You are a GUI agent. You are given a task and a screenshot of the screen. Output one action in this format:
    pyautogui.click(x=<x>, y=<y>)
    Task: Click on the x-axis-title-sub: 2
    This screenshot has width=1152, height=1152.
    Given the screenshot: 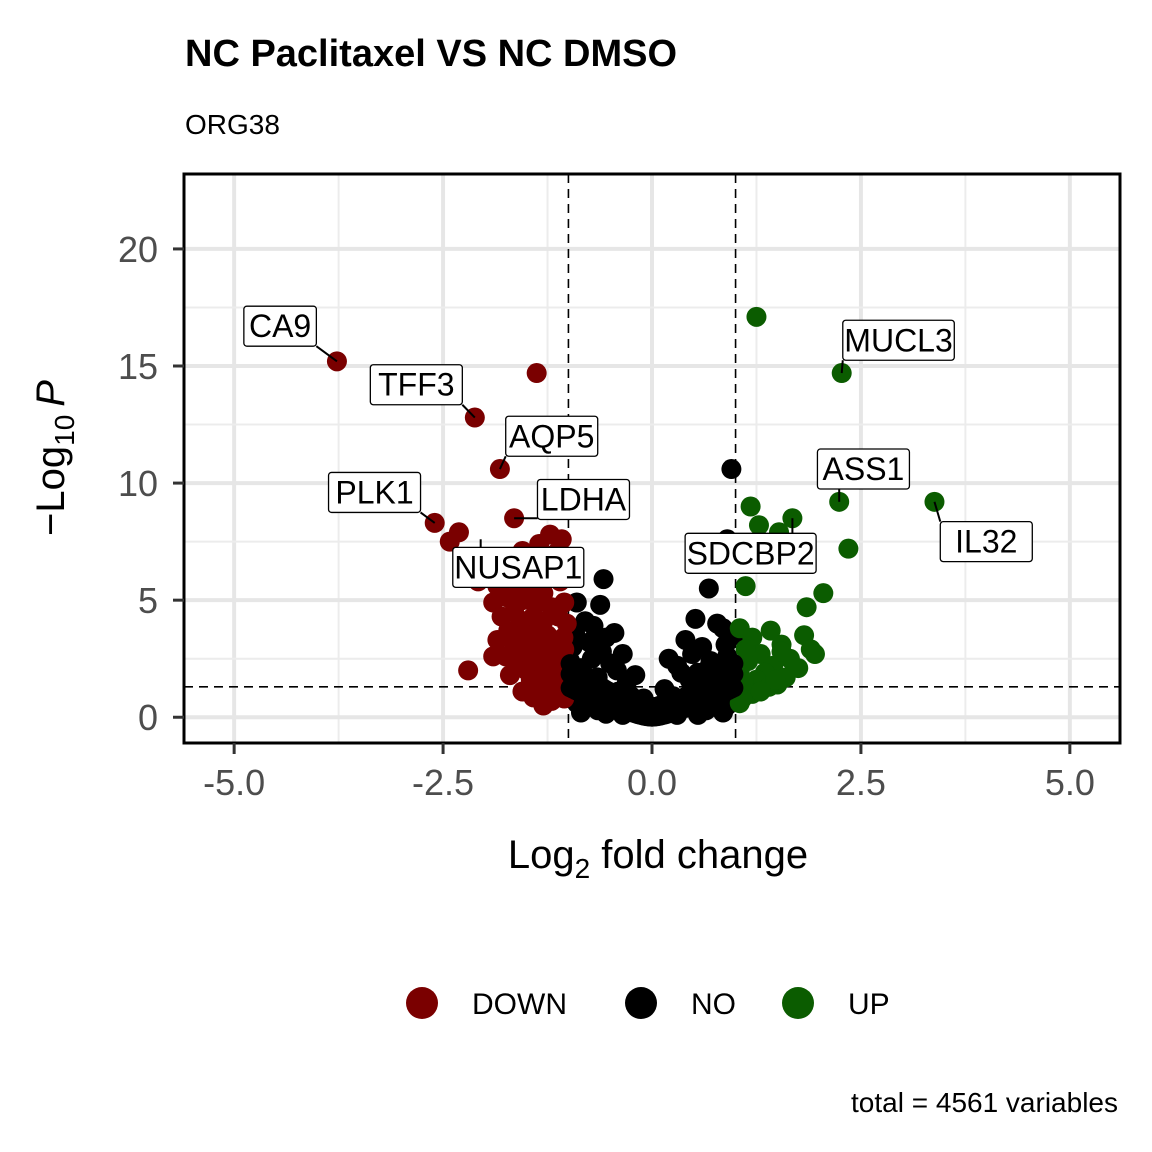 What is the action you would take?
    pyautogui.click(x=583, y=868)
    